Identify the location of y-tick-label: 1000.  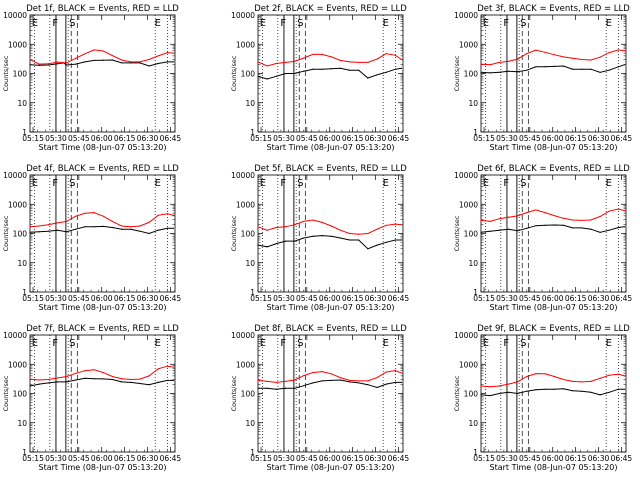
(468, 204).